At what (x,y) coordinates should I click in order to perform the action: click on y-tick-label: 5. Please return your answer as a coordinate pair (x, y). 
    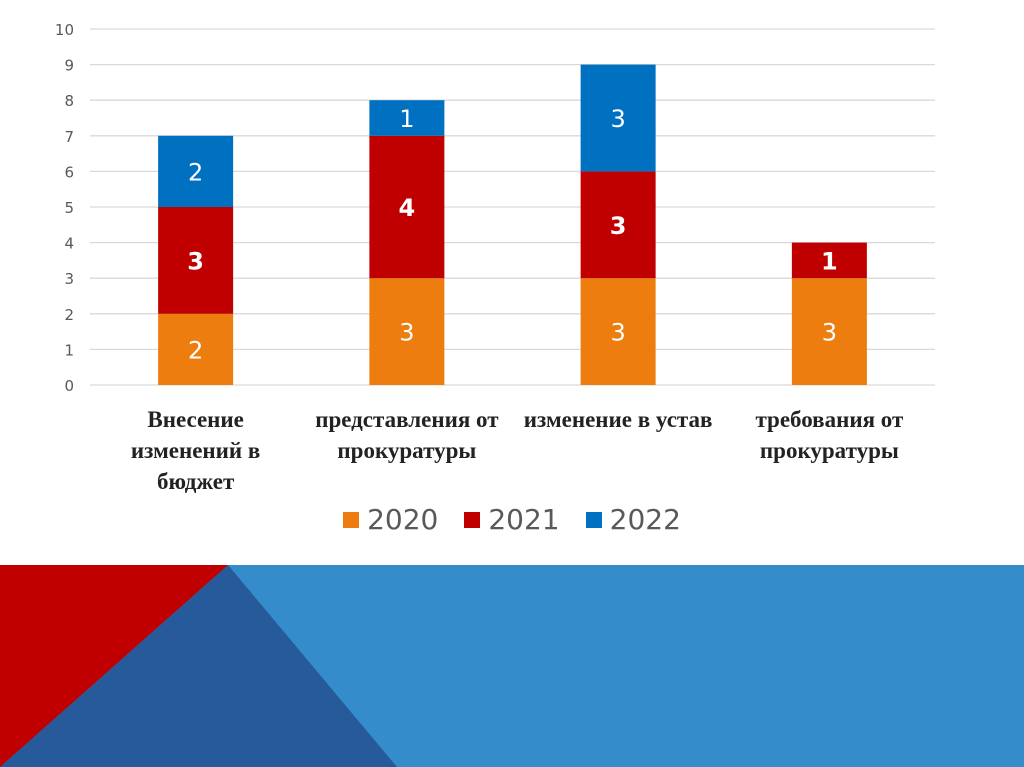
    Looking at the image, I should click on (69, 208).